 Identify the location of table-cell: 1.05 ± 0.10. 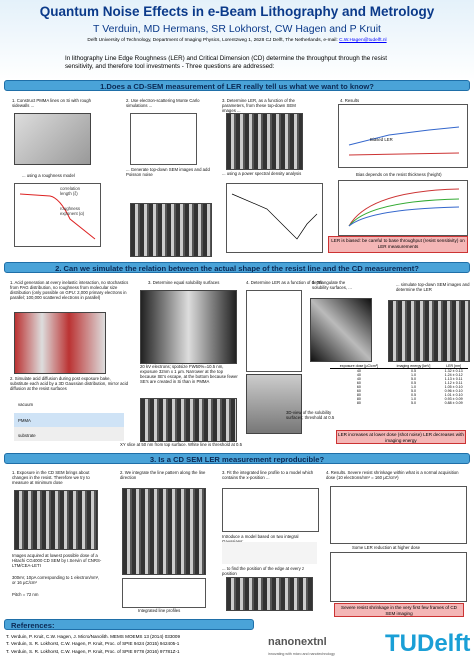
(453, 387).